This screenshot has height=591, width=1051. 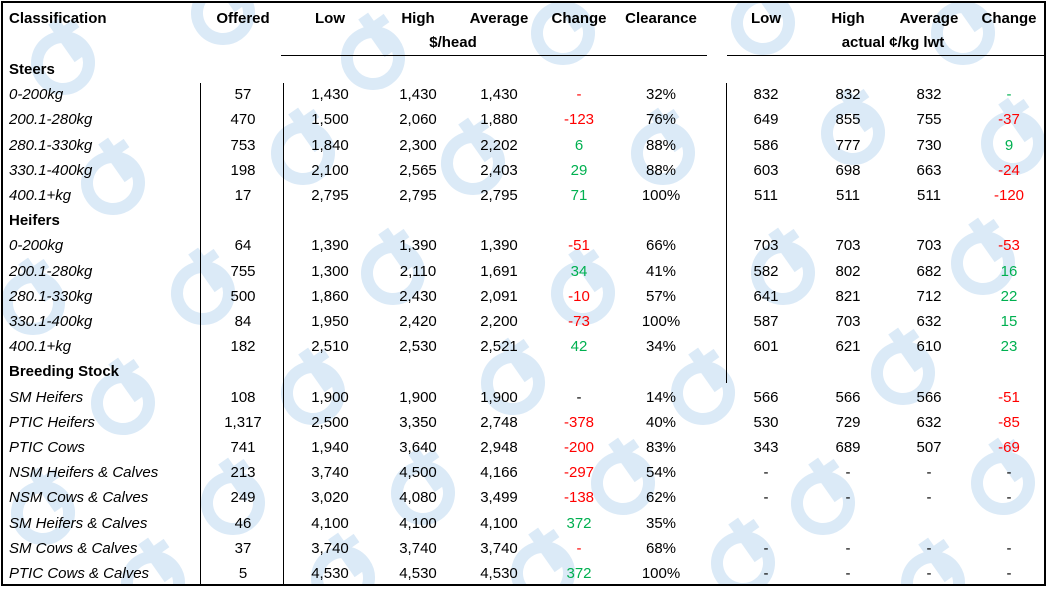 I want to click on header-high: High, so click(x=418, y=18).